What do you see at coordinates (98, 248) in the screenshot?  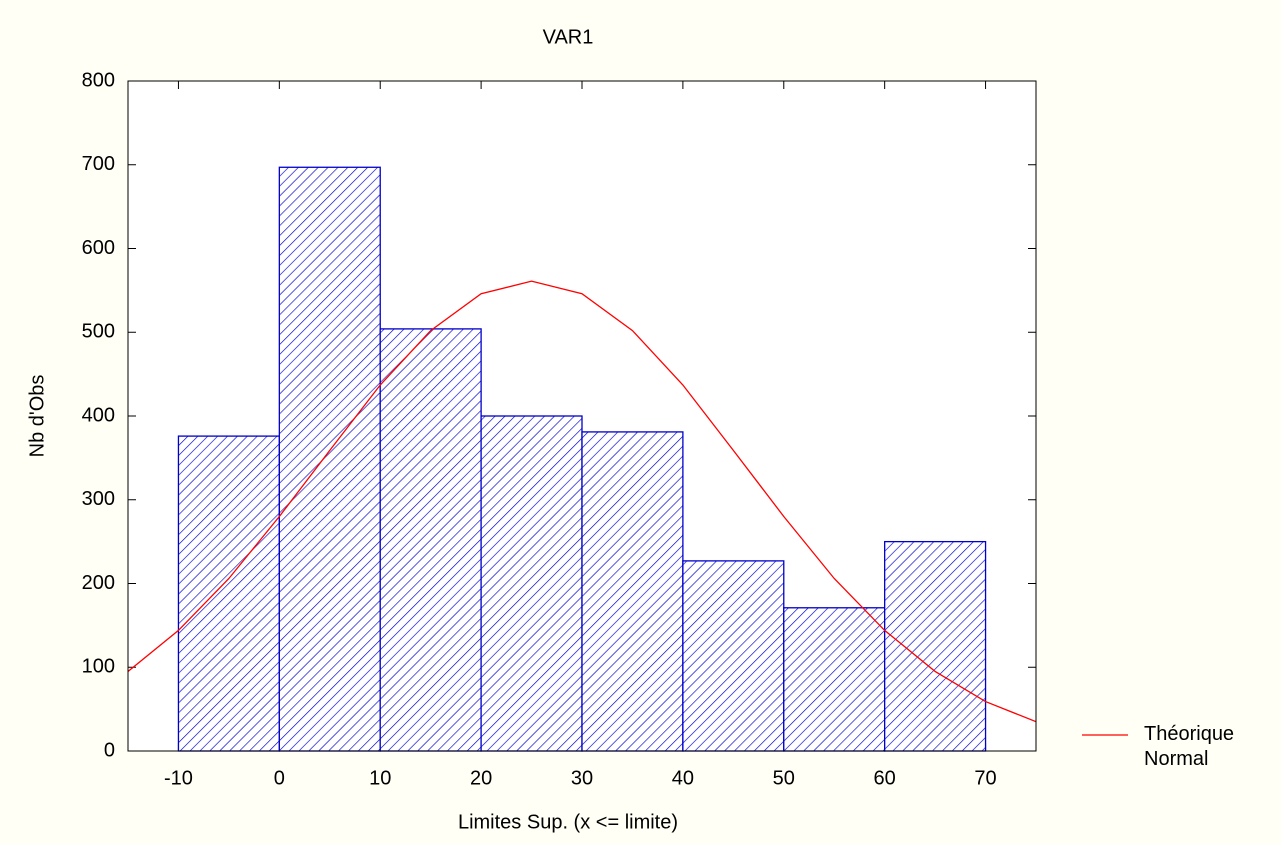 I see `y-tick-label: 600` at bounding box center [98, 248].